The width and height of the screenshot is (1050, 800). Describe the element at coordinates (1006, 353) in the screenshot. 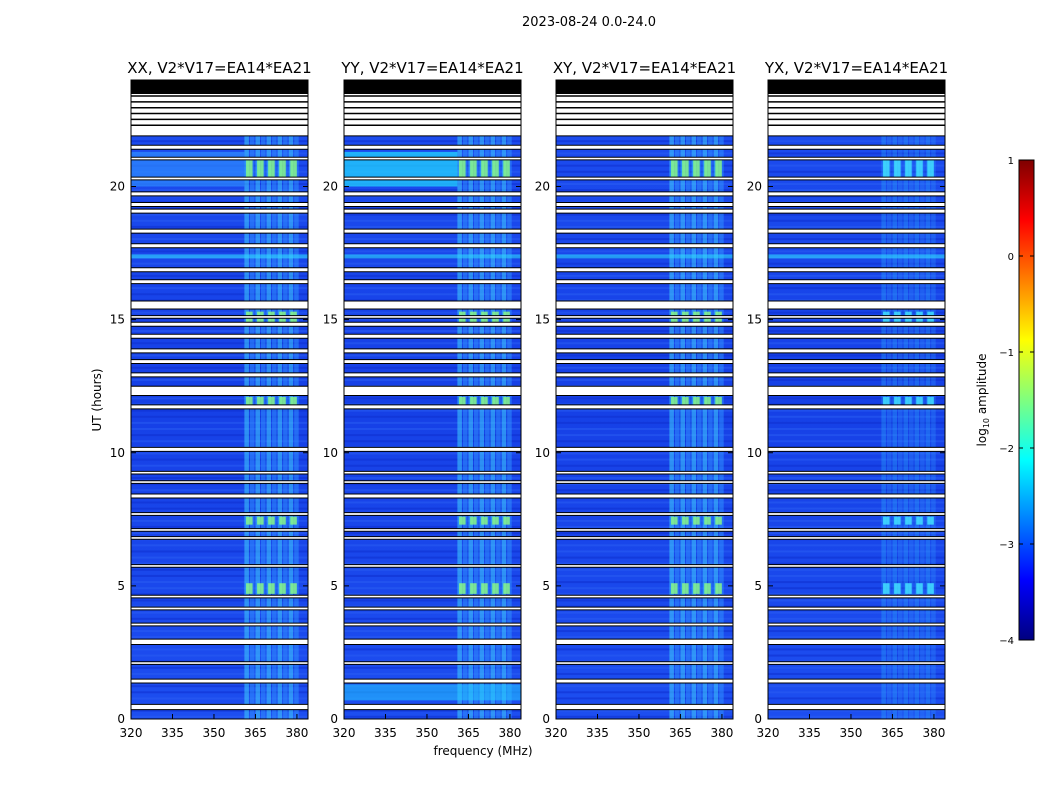

I see `colorbar-tick-label: −1` at that location.